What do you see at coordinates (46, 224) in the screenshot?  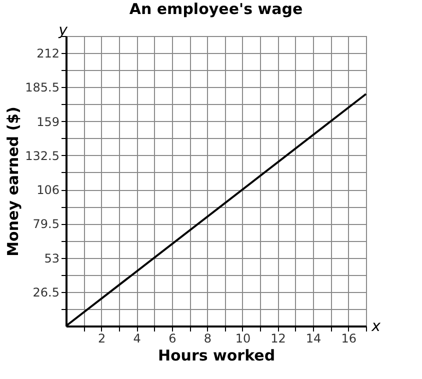 I see `y-tick-label: 79.5` at bounding box center [46, 224].